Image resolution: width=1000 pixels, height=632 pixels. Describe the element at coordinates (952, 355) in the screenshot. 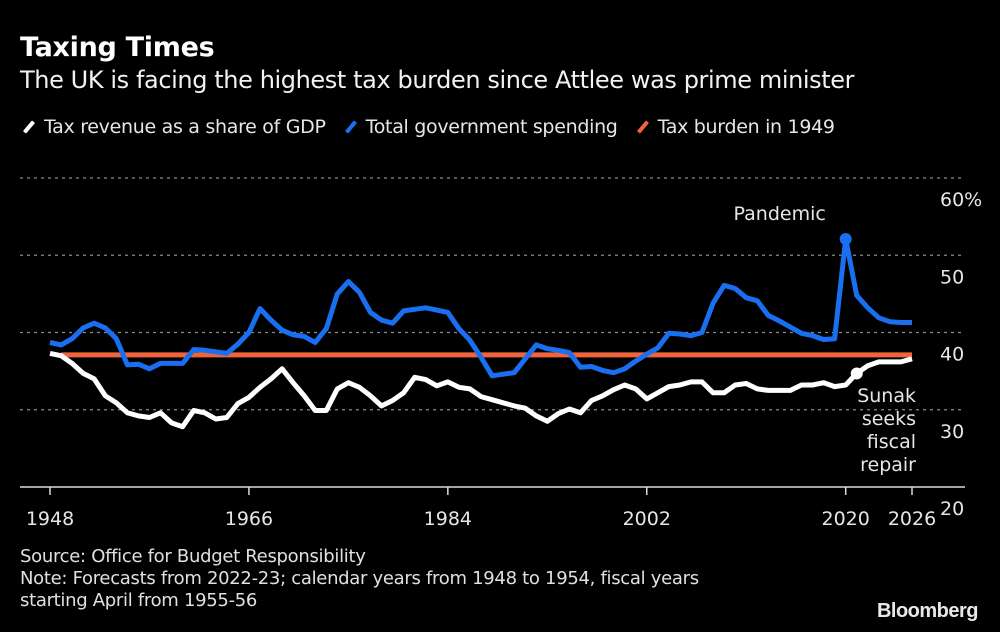

I see `y-tick-label: 40` at that location.